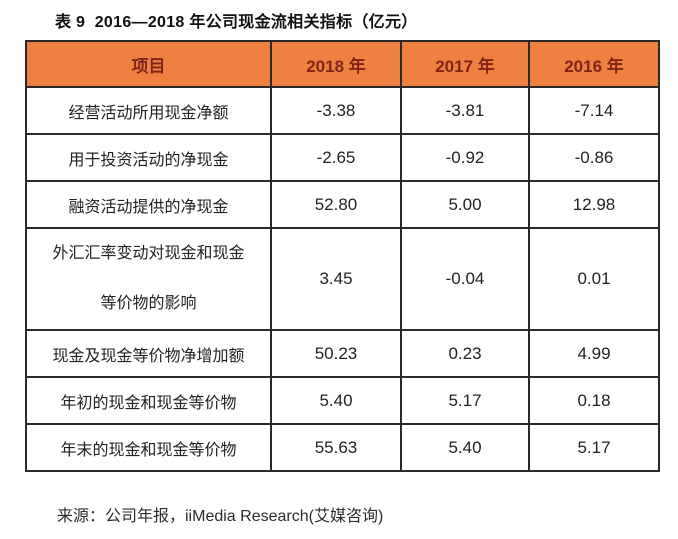 Image resolution: width=678 pixels, height=539 pixels. I want to click on value-cell: -0.92, so click(465, 157).